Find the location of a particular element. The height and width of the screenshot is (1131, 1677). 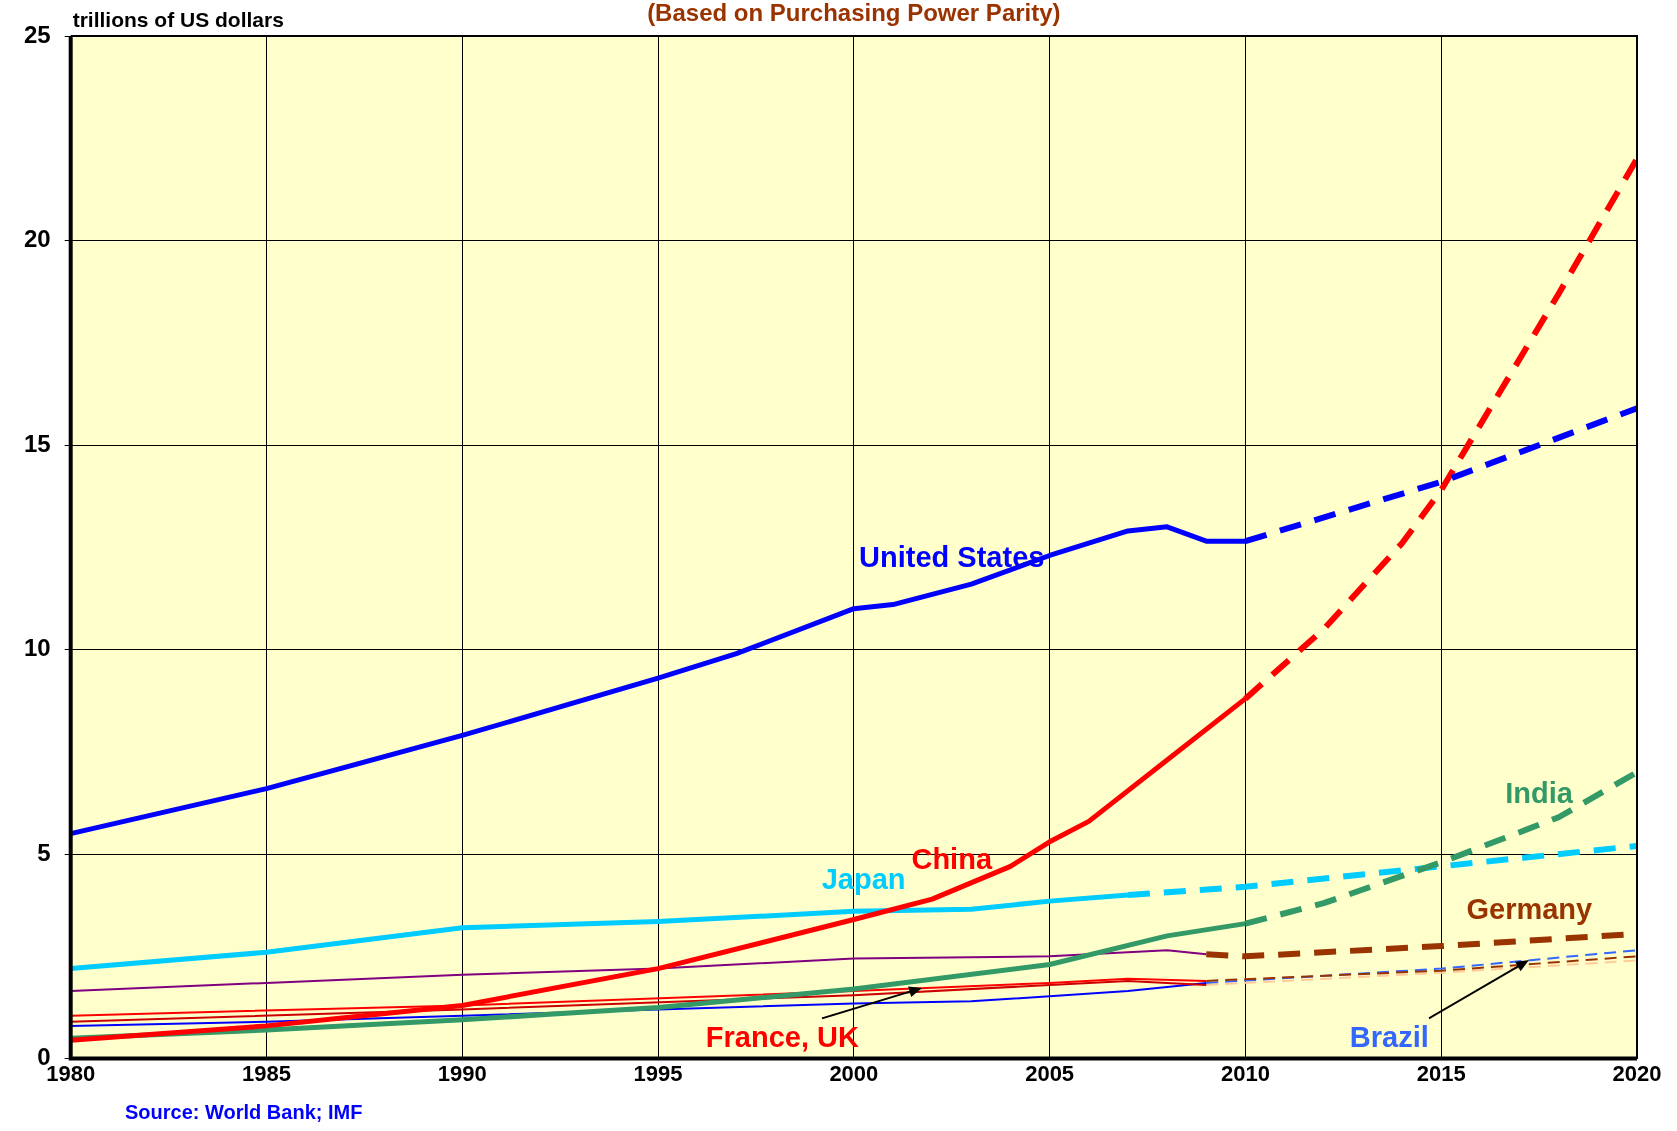

x-tick-label: 1990 is located at coordinates (462, 1073).